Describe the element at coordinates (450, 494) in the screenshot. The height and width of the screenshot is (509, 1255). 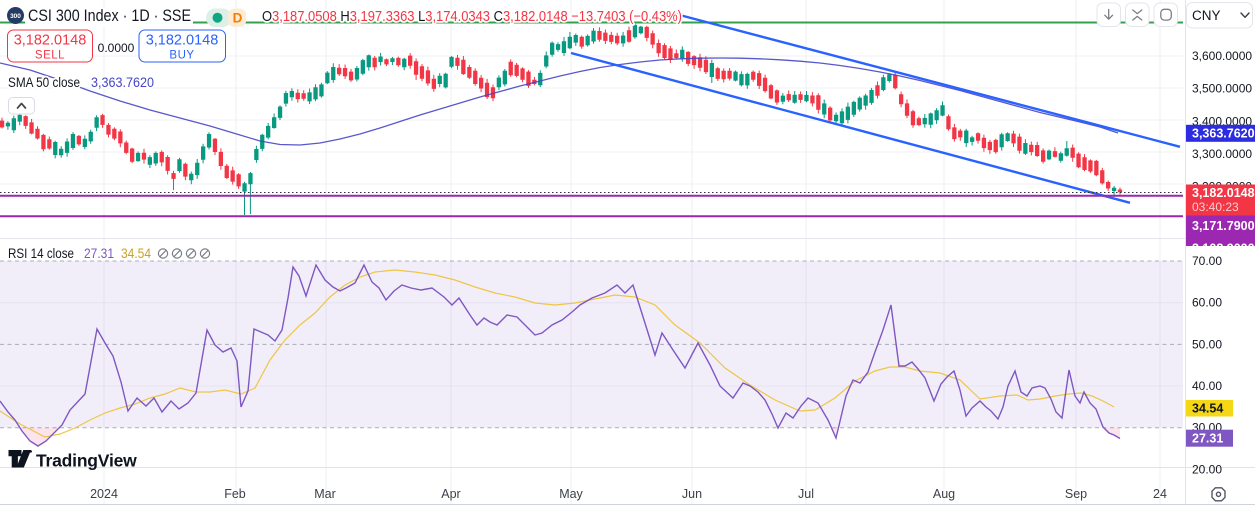
I see `svg-text: Apr` at that location.